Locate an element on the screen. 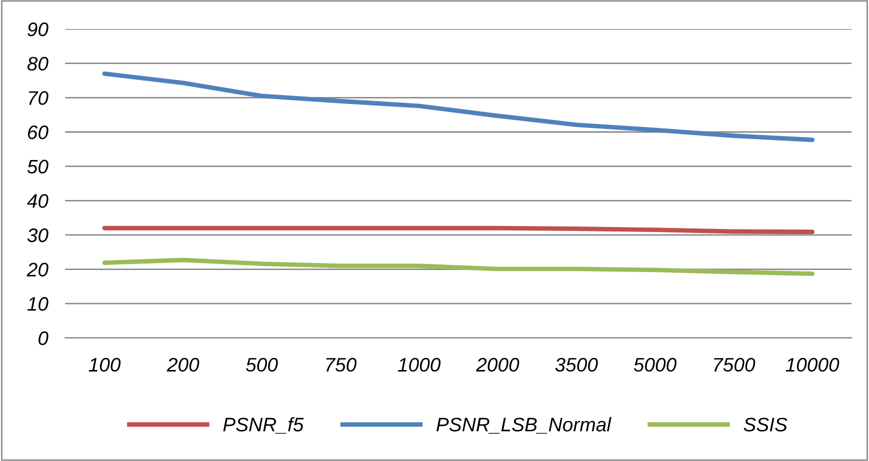 This screenshot has height=461, width=869. x-tick-label: 5000 is located at coordinates (655, 365).